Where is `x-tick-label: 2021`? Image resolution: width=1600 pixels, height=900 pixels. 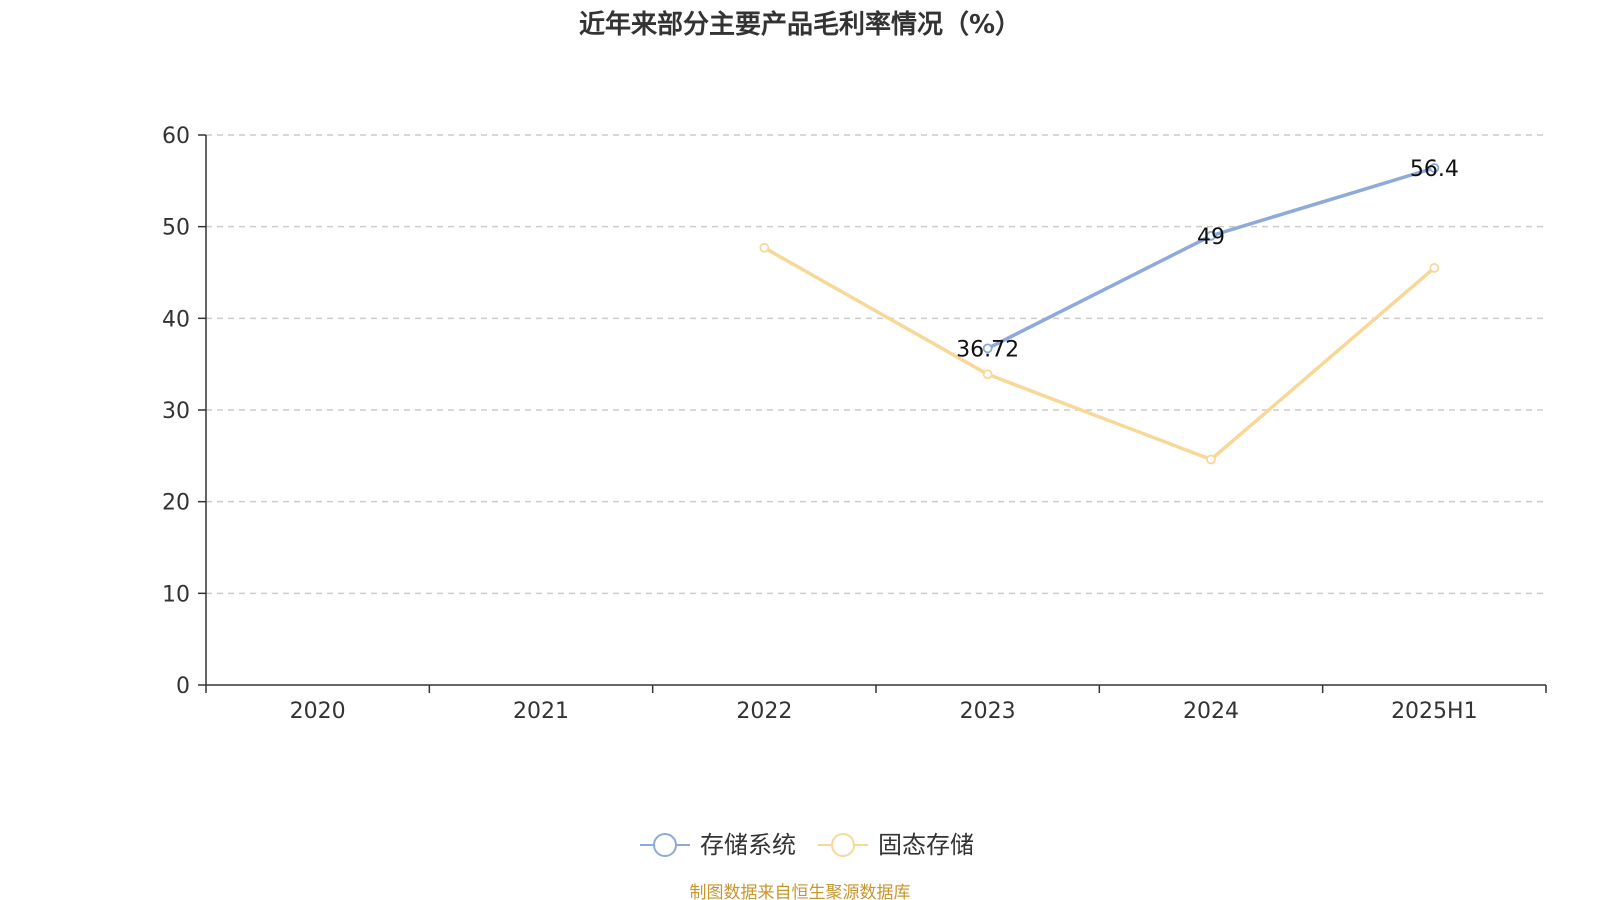 x-tick-label: 2021 is located at coordinates (541, 711).